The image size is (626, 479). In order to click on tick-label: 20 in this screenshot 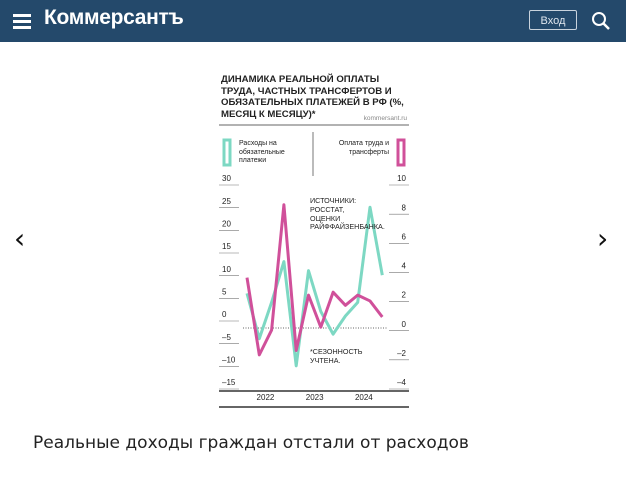, I will do `click(226, 223)`.